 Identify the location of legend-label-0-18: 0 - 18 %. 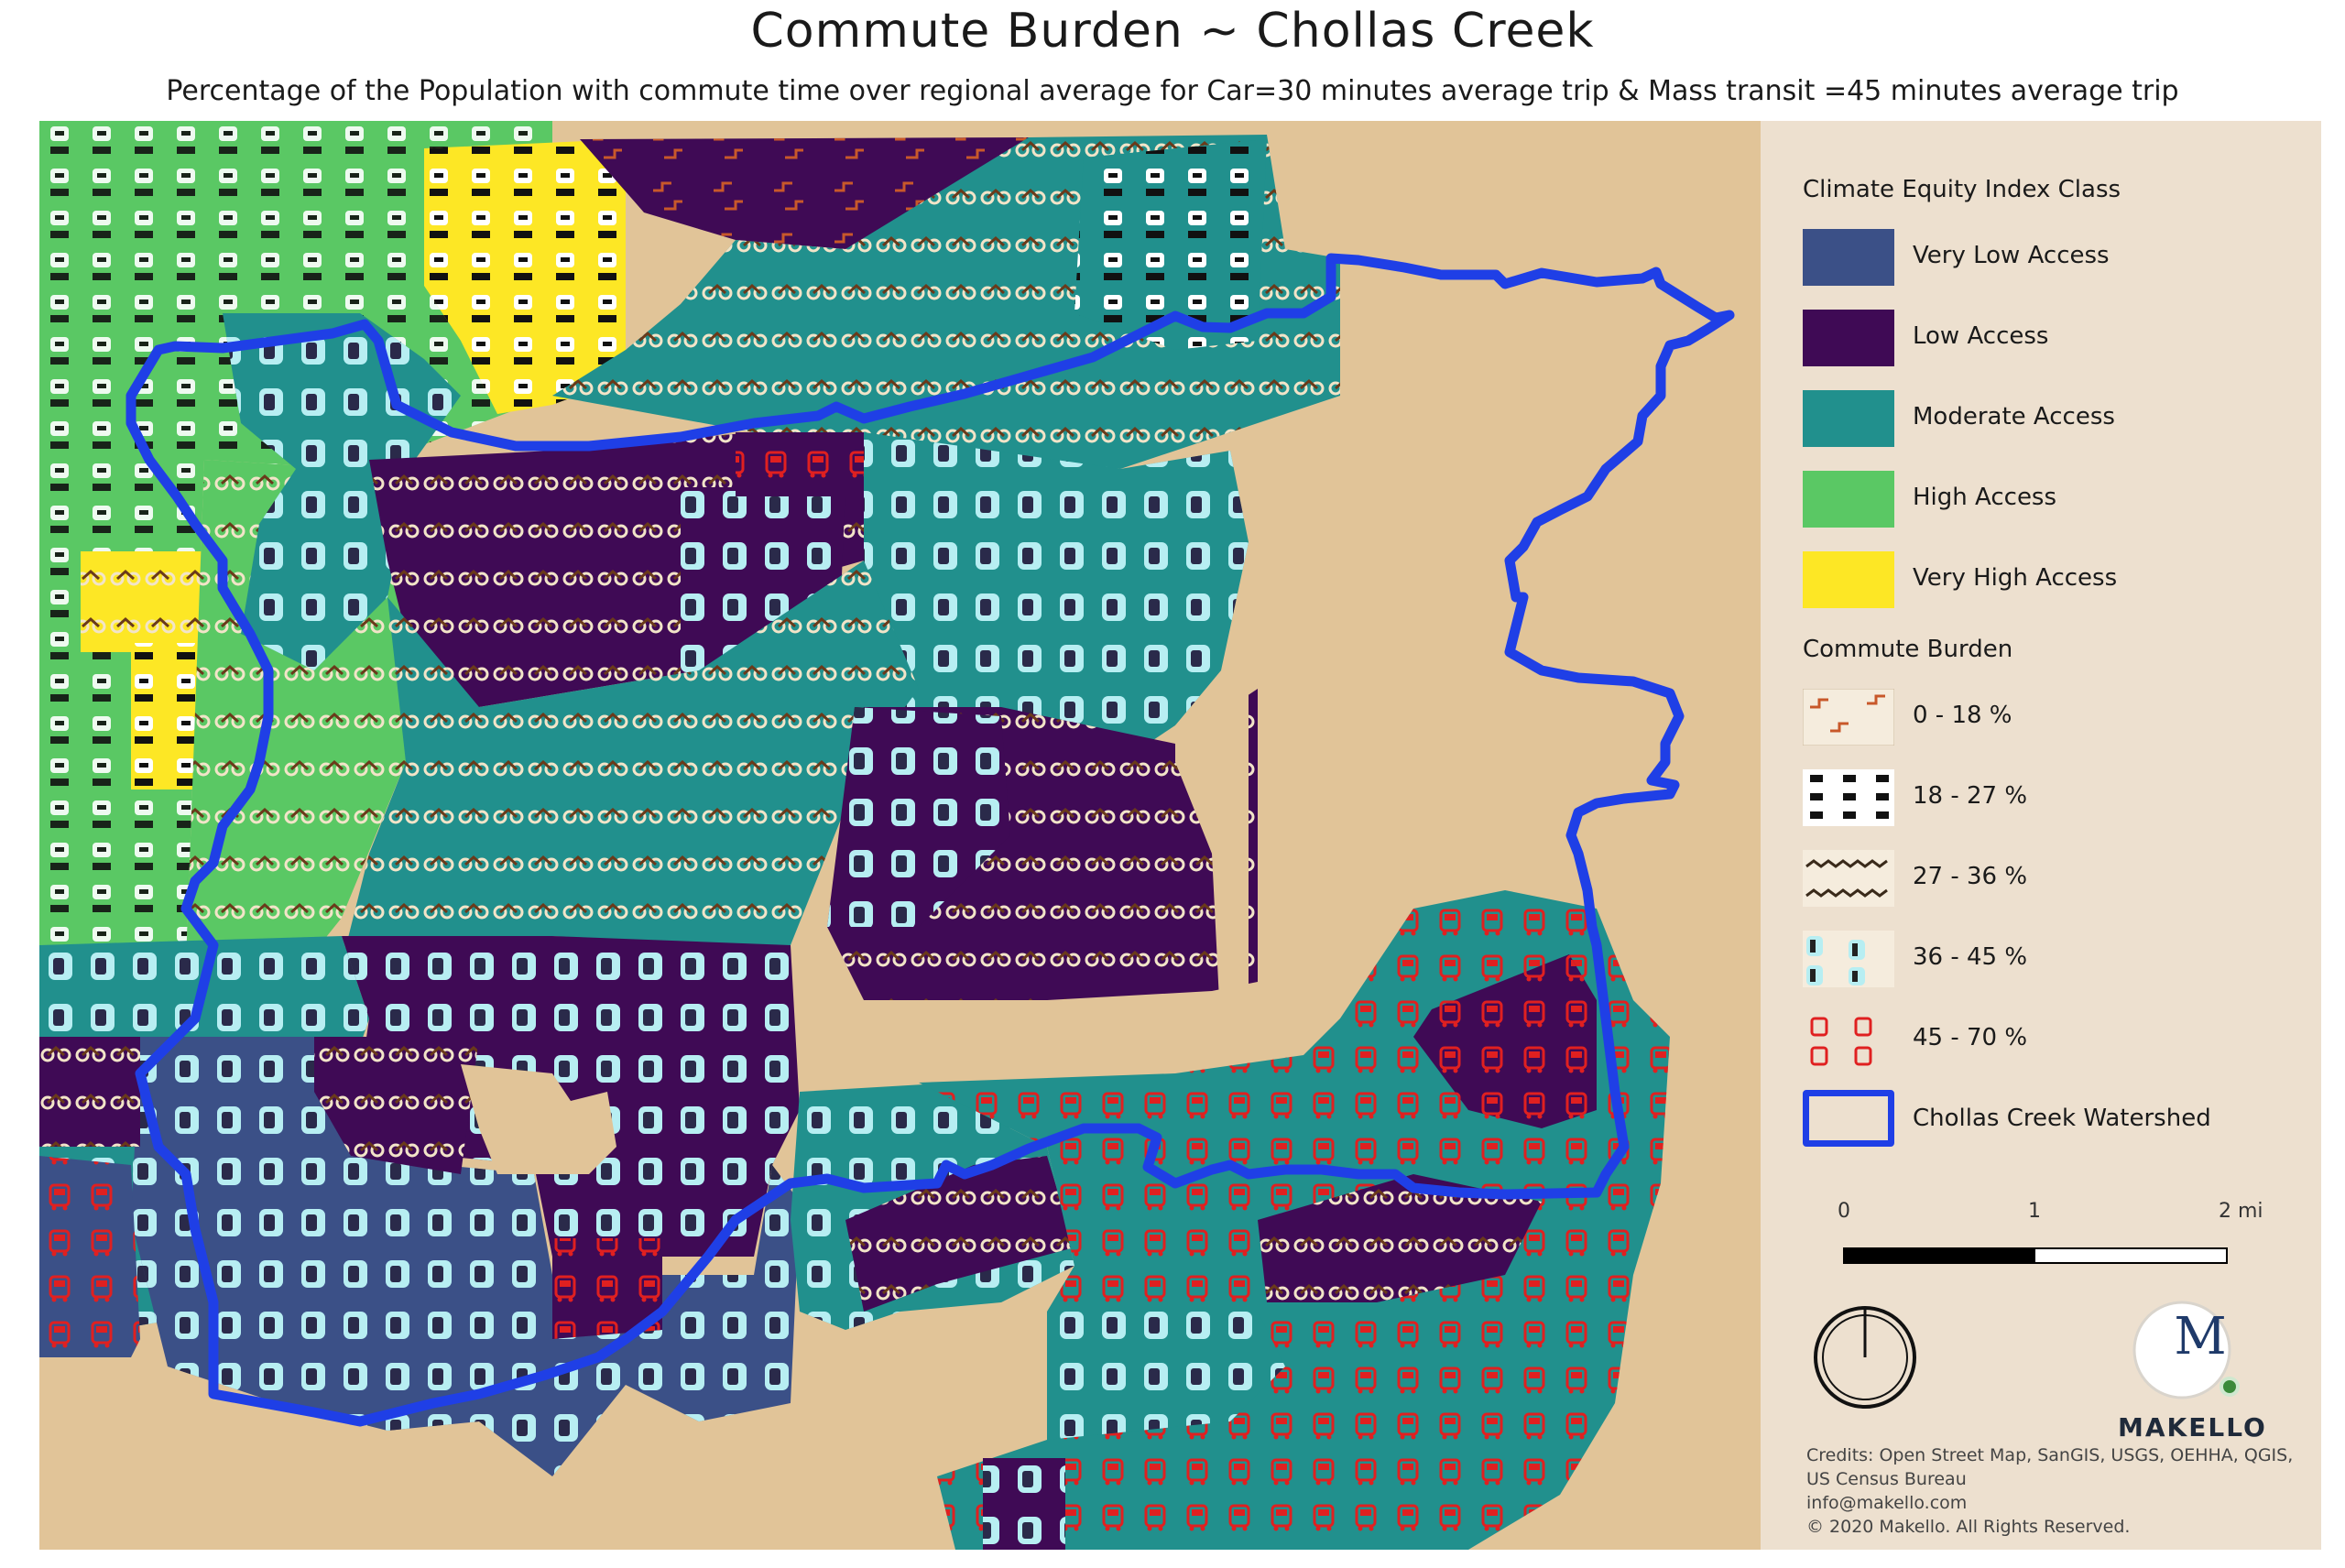
(1962, 715).